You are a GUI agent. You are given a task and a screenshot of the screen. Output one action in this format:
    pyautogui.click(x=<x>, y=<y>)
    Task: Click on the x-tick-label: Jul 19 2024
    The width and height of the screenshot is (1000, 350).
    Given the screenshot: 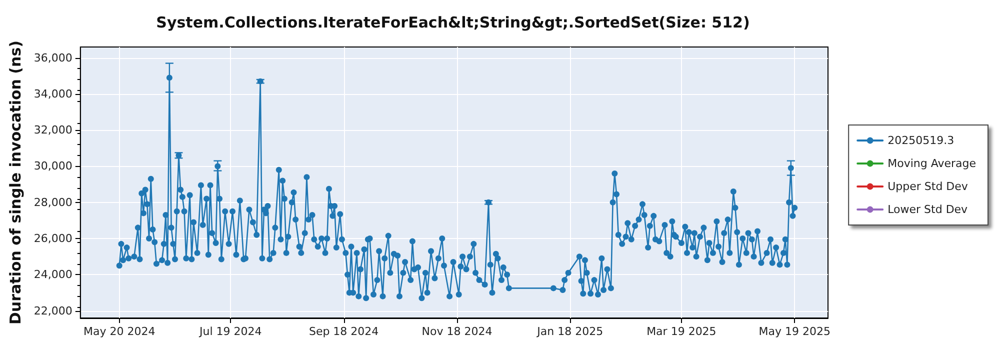 What is the action you would take?
    pyautogui.click(x=230, y=331)
    